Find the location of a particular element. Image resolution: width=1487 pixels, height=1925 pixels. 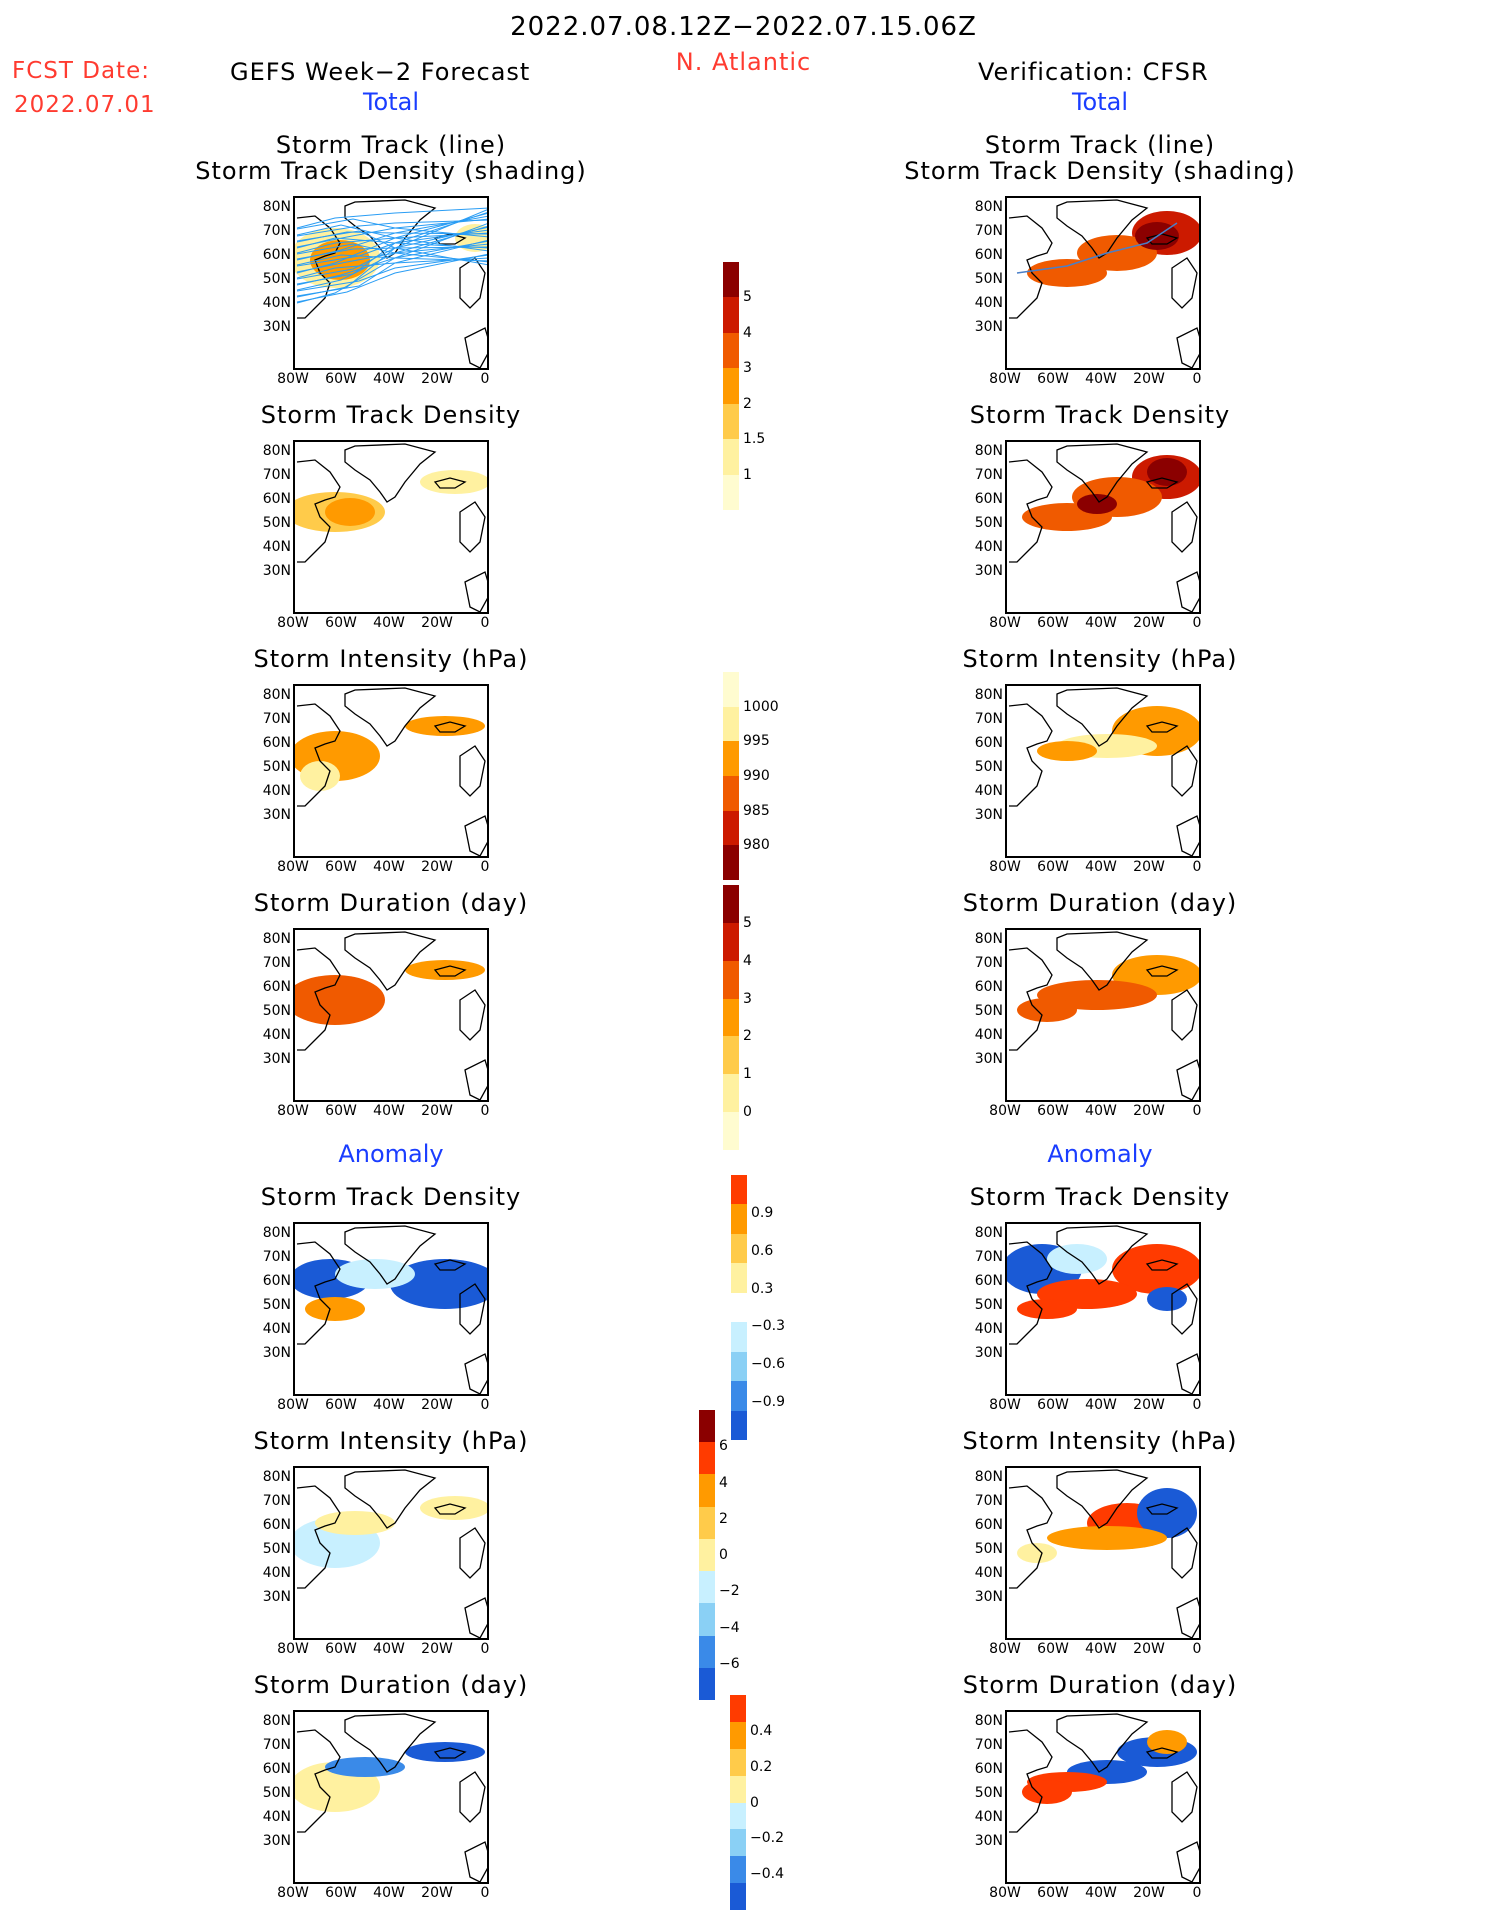

right-panel1-title-a: Storm Track (line) is located at coordinates (1100, 145).